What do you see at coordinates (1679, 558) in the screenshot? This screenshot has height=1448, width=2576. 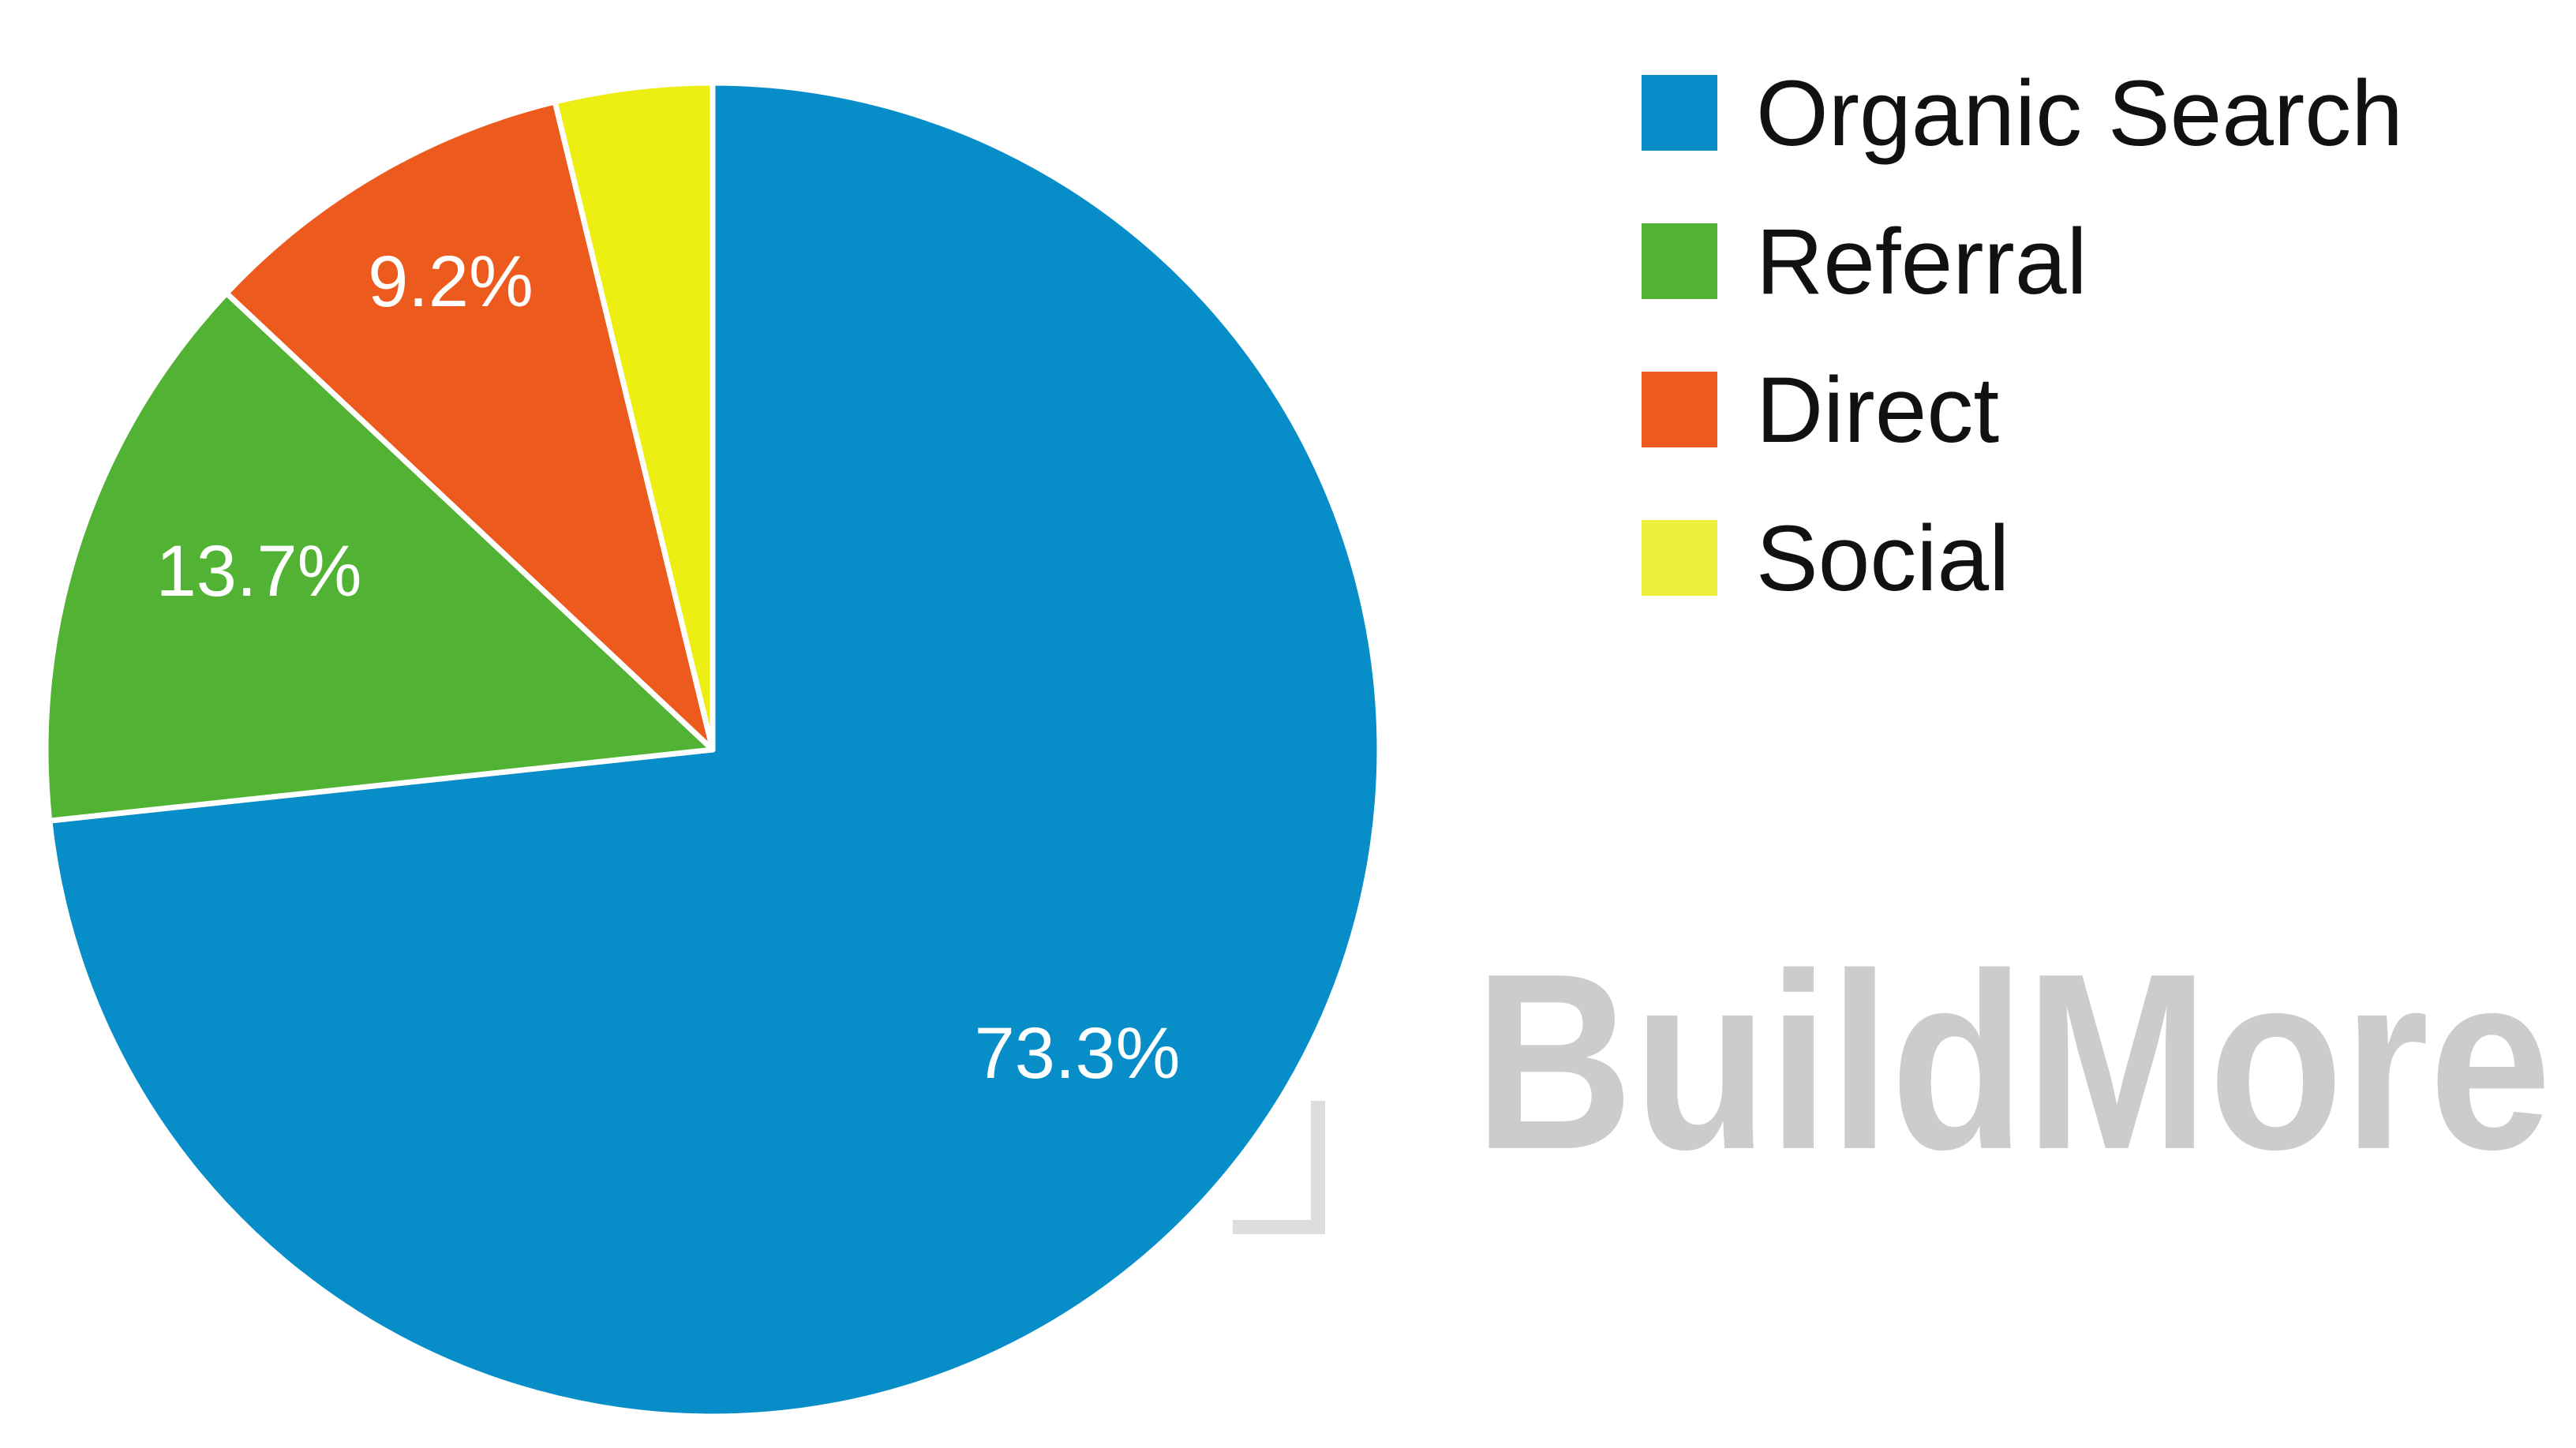 I see `legend-swatch-social` at bounding box center [1679, 558].